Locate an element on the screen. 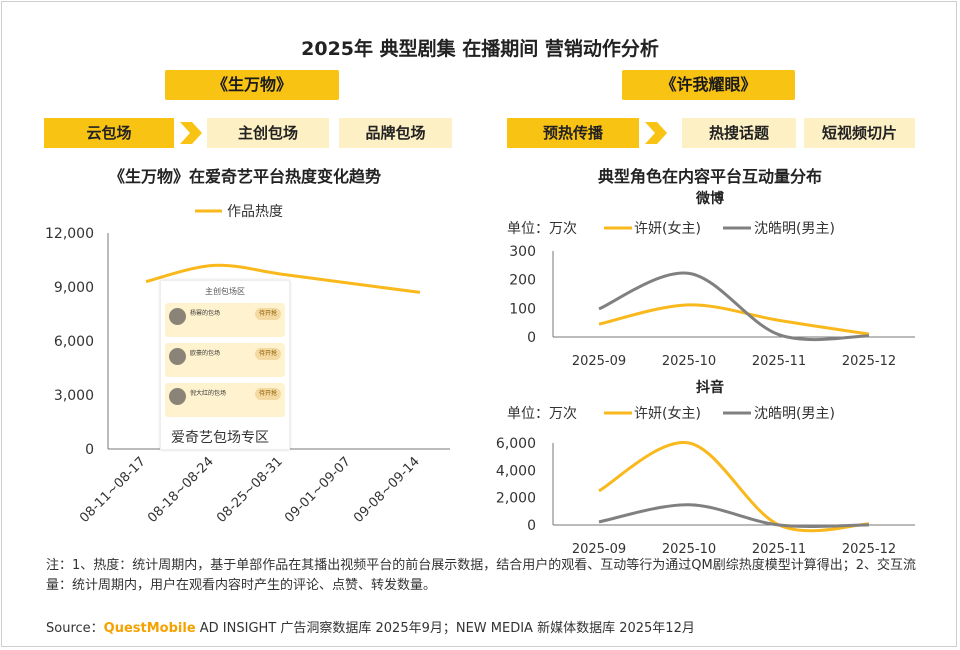 This screenshot has width=960, height=650. douyin-legend-male: 沈皓明(男主) is located at coordinates (794, 414).